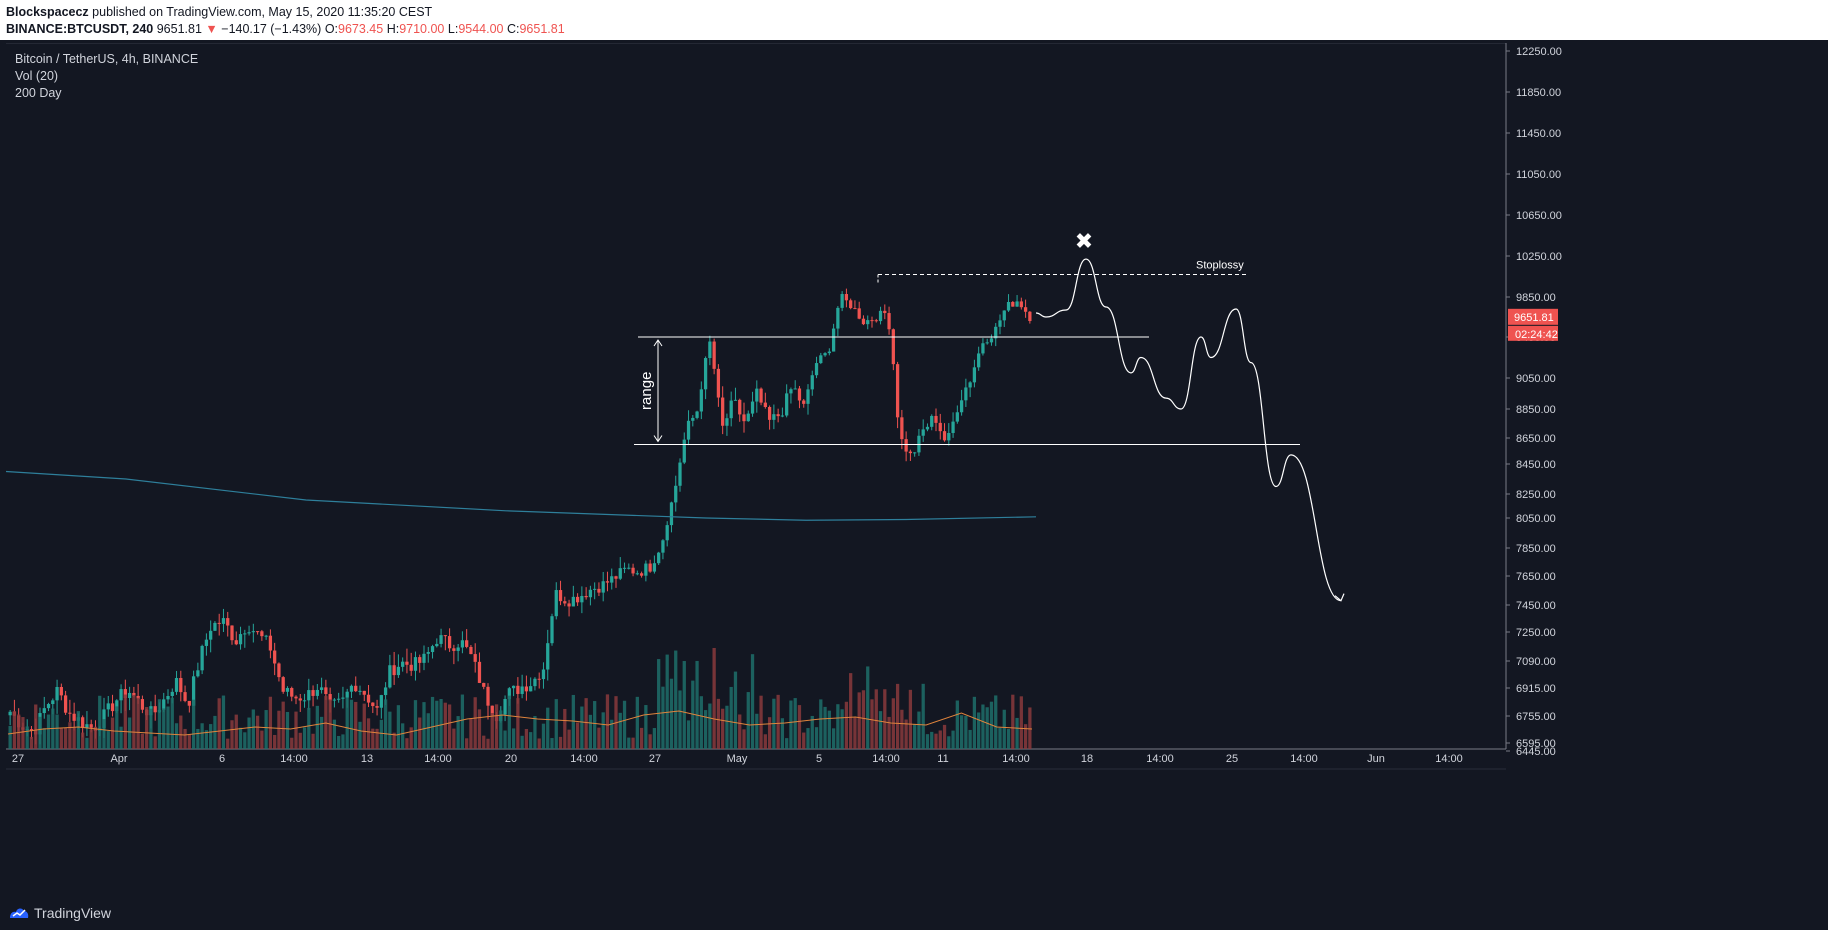 The height and width of the screenshot is (930, 1828). Describe the element at coordinates (73, 913) in the screenshot. I see `tradingview-brand: TradingView` at that location.